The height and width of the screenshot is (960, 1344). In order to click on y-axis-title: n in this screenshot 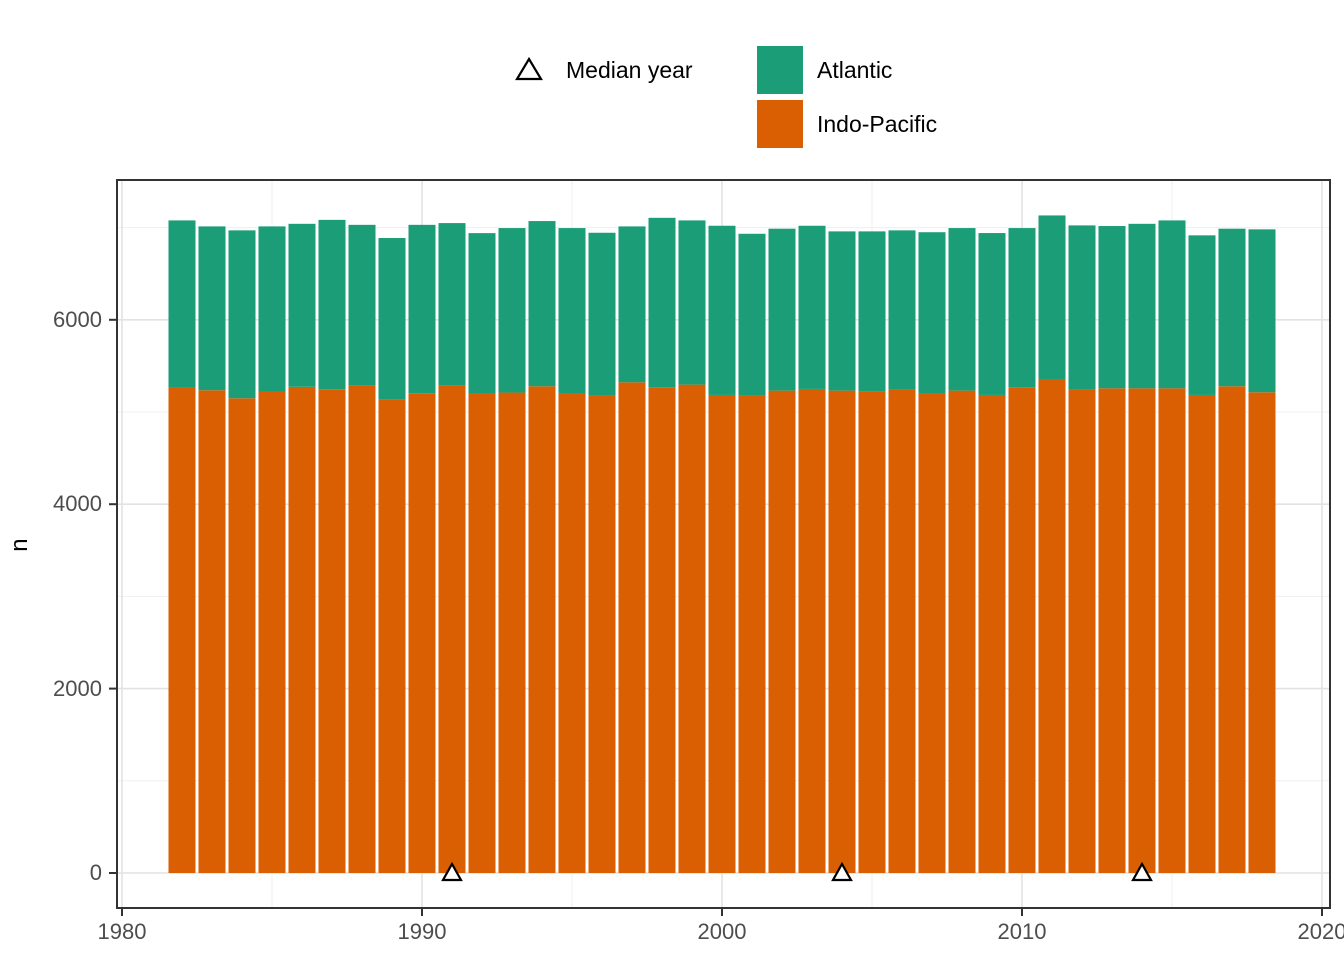, I will do `click(19, 545)`.